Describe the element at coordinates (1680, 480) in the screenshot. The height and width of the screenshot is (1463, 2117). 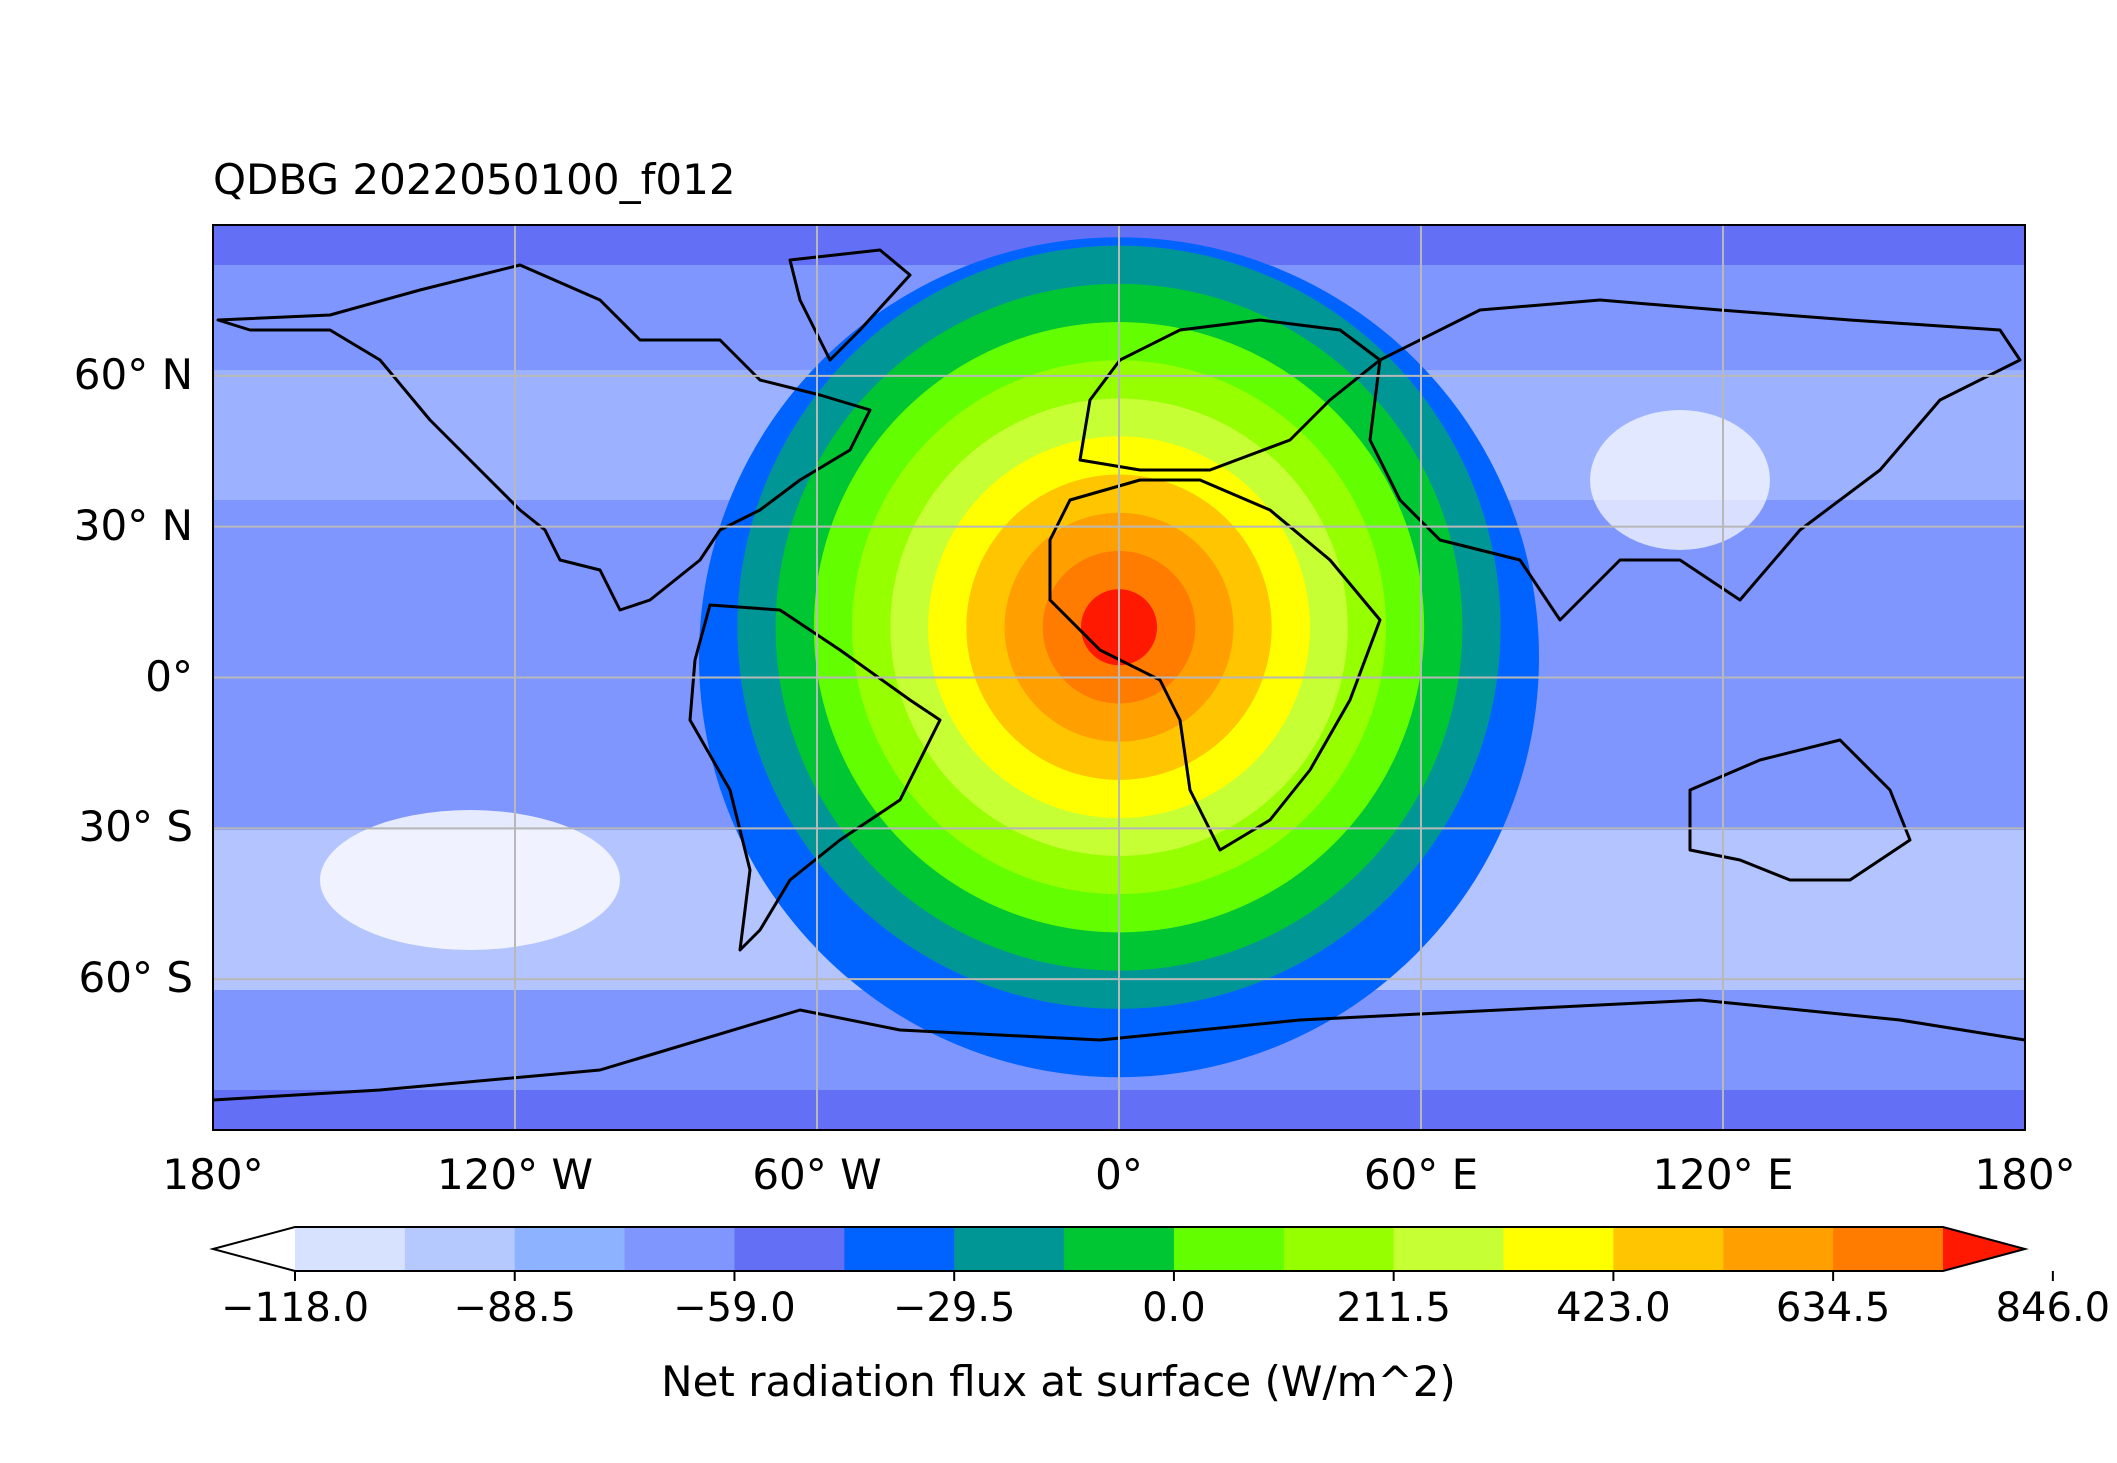
I see `ocean-pale-patch-asia` at that location.